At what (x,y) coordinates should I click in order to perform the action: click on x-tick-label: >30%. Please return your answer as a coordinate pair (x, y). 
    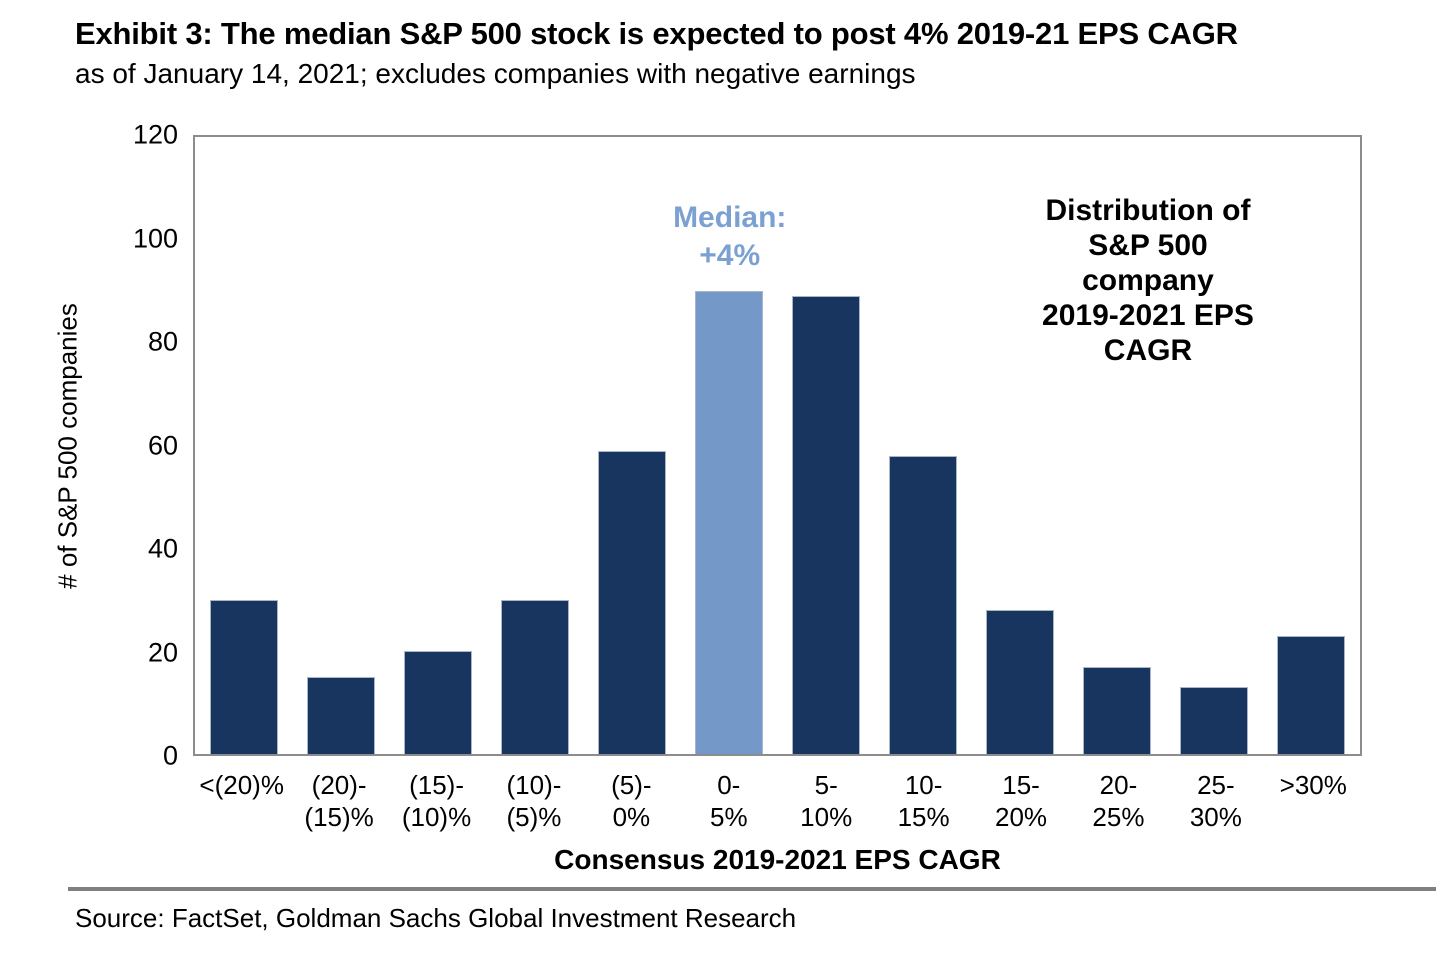
    Looking at the image, I should click on (1313, 785).